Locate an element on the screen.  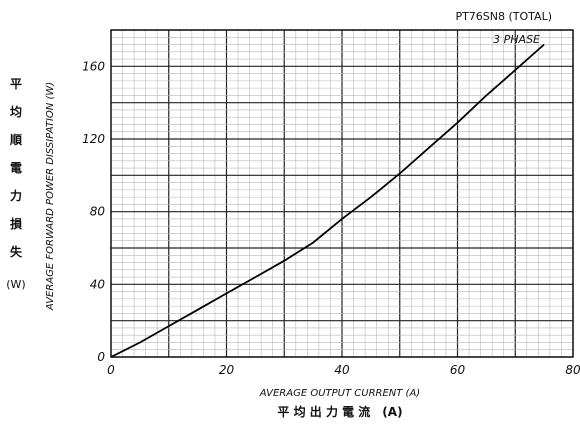
x-tick-label: 60 is located at coordinates (458, 370).